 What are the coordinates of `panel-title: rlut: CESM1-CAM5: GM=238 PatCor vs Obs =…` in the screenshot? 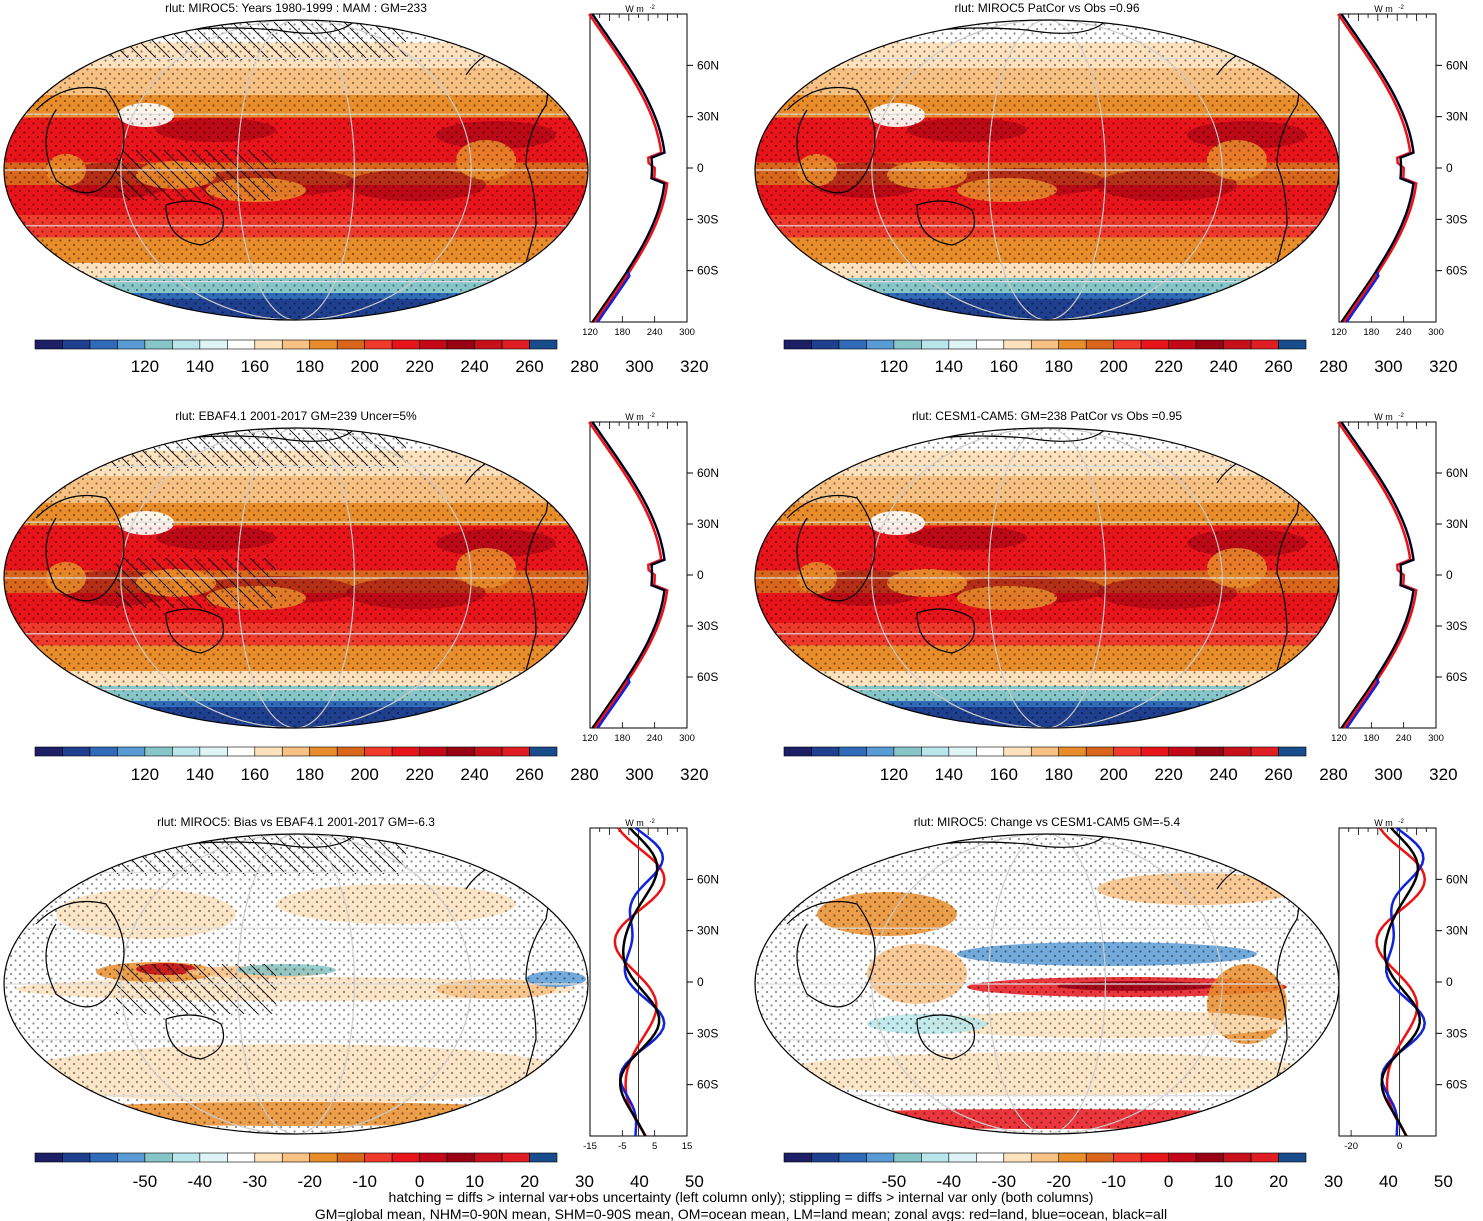 It's located at (1047, 416).